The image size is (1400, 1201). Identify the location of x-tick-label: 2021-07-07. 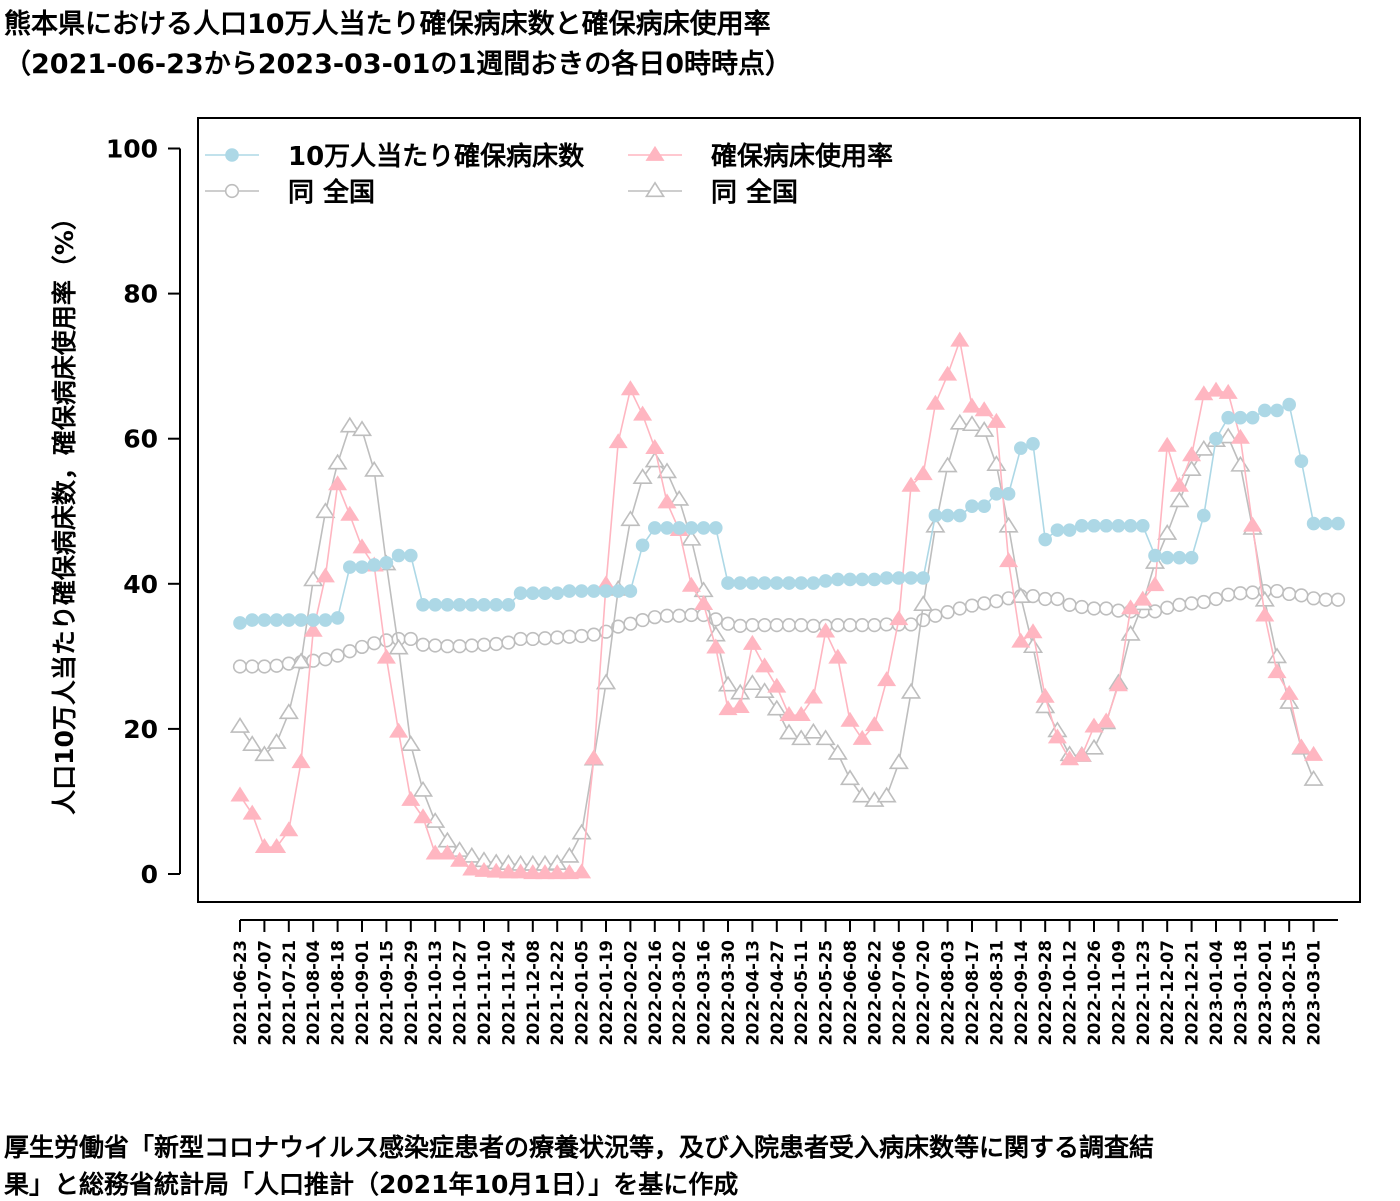
(264, 993).